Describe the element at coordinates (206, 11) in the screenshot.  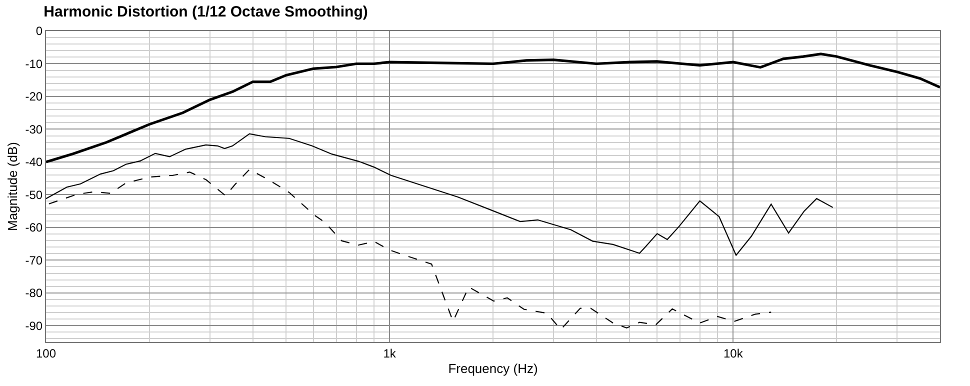
I see `chart-title: Harmonic Distortion (1/12 Octave Smoothing)` at that location.